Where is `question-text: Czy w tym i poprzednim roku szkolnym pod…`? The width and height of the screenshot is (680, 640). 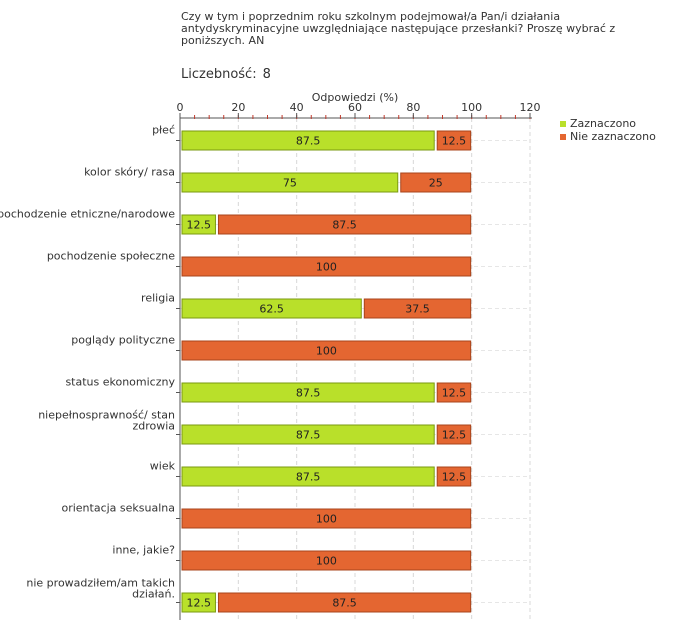
question-text: Czy w tym i poprzednim roku szkolnym pod… is located at coordinates (398, 28).